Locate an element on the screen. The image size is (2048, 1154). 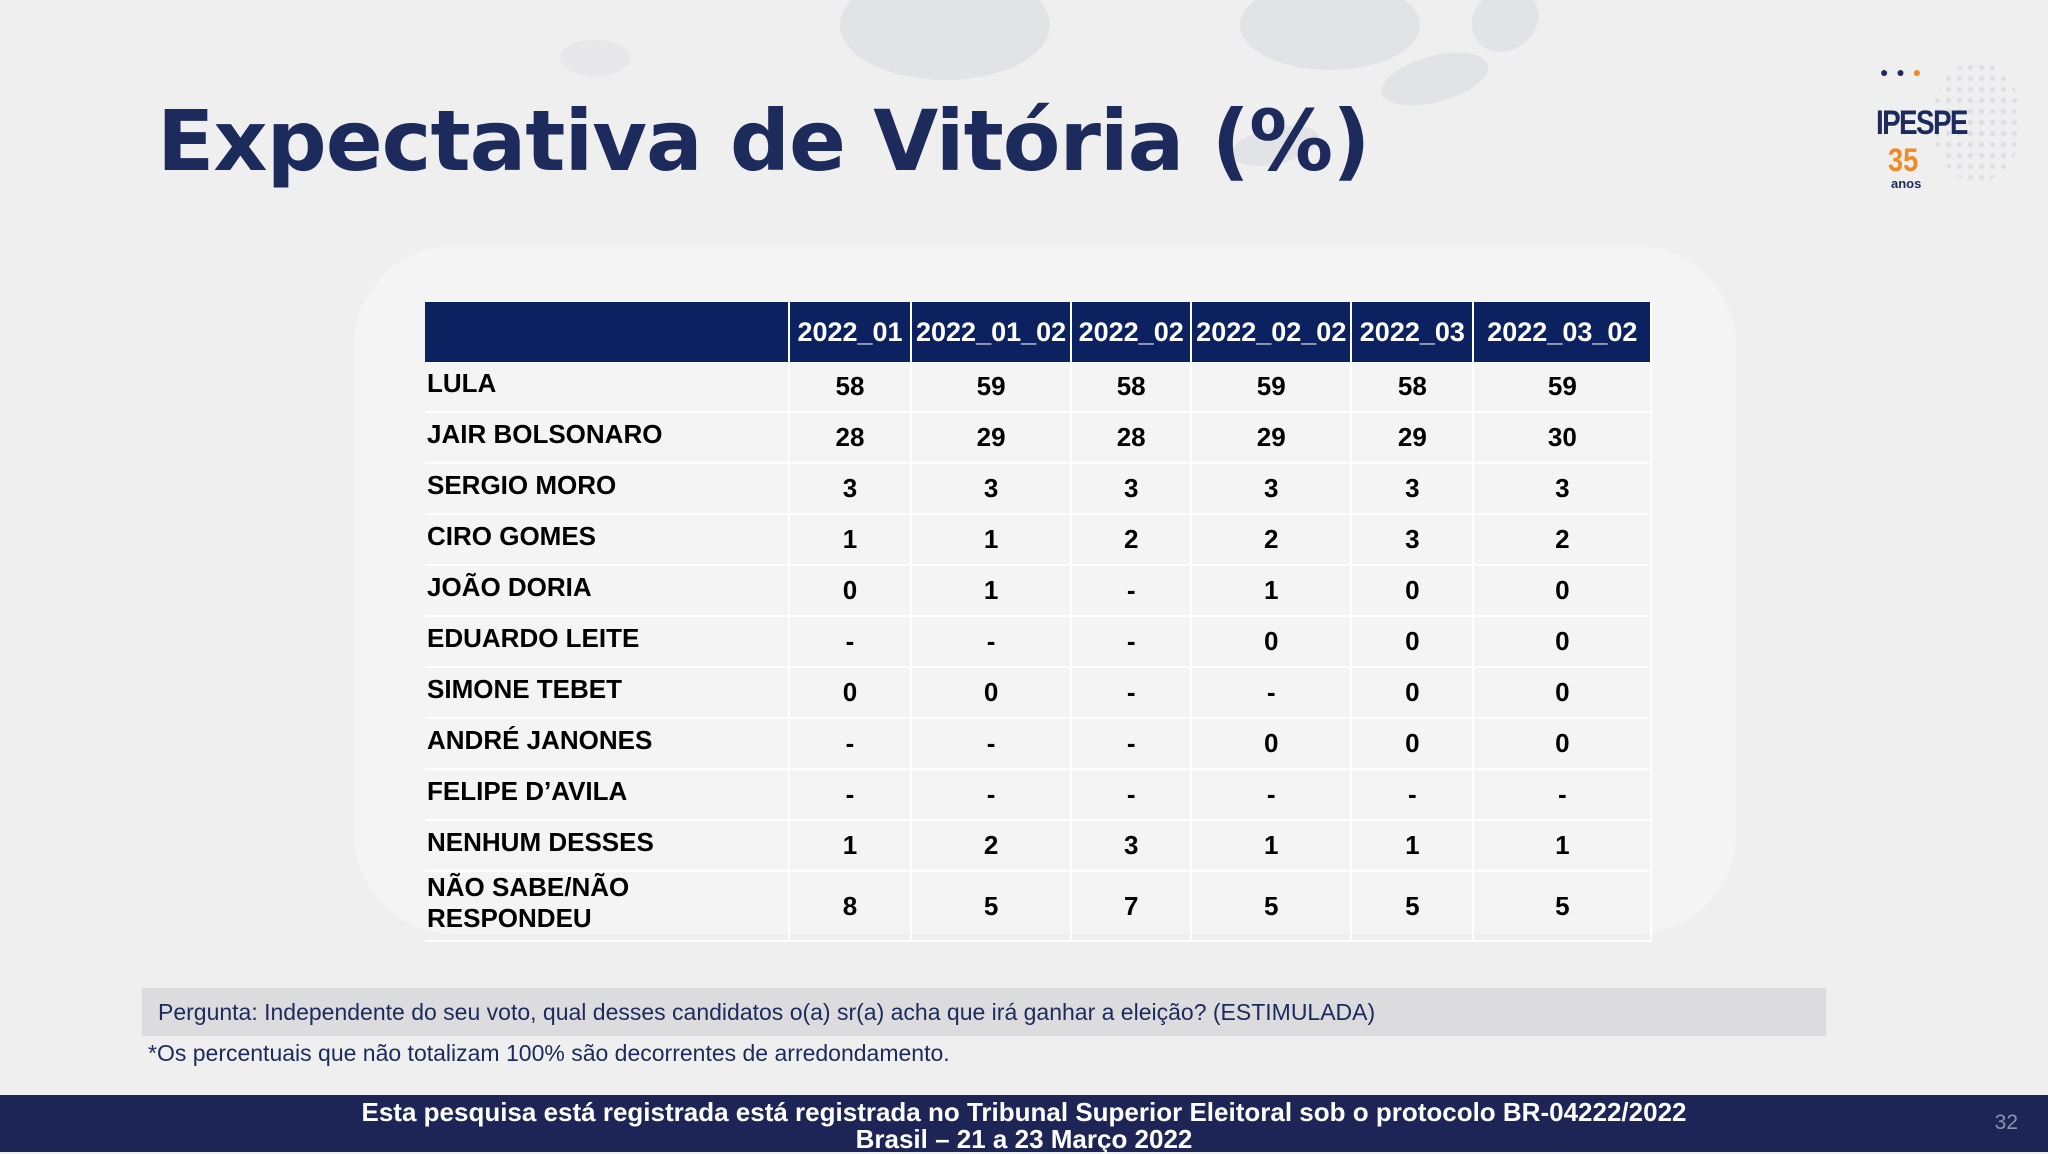
candidate-name: JOÃO DORIA is located at coordinates (607, 591).